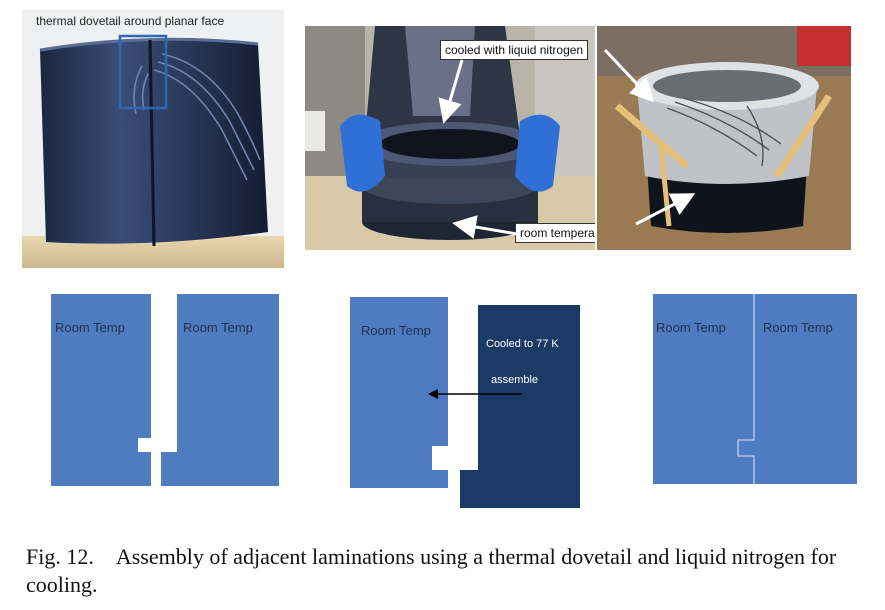  Describe the element at coordinates (798, 327) in the screenshot. I see `stage3-right-label: Room Temp` at that location.